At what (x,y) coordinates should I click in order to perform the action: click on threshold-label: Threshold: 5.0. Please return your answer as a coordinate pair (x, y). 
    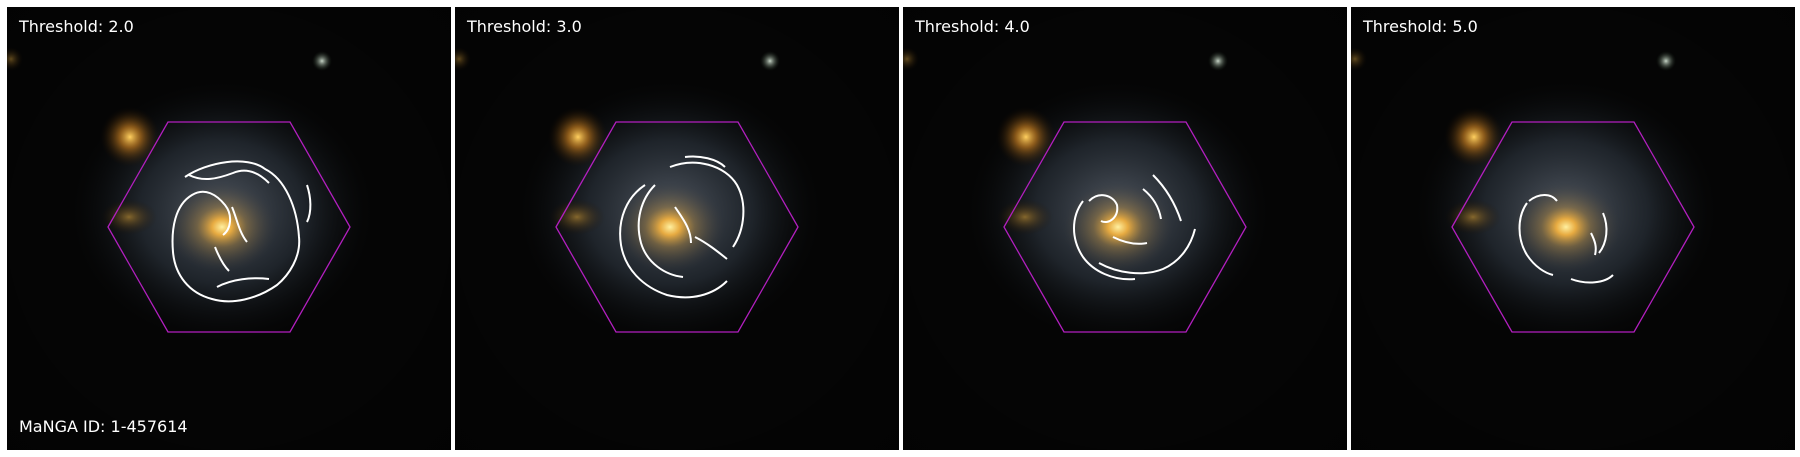
    Looking at the image, I should click on (1420, 26).